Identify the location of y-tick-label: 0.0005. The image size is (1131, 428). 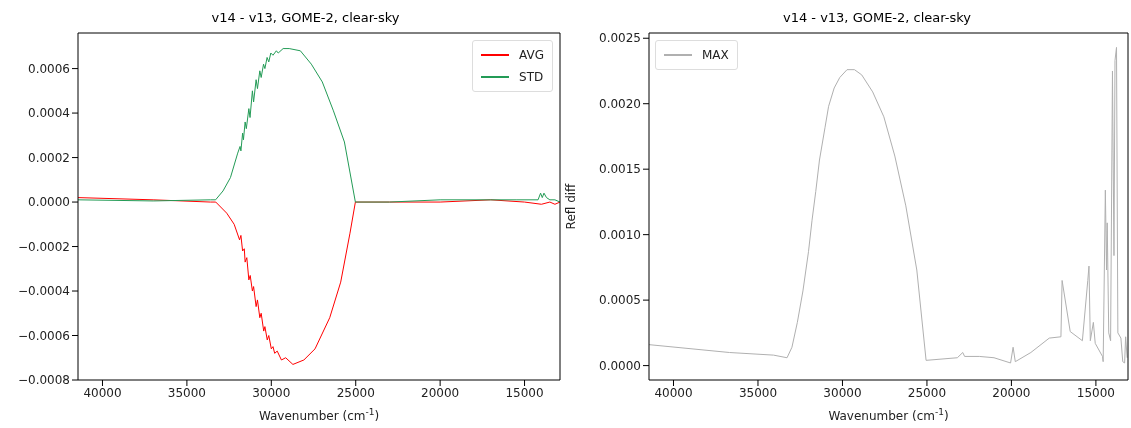
(620, 300).